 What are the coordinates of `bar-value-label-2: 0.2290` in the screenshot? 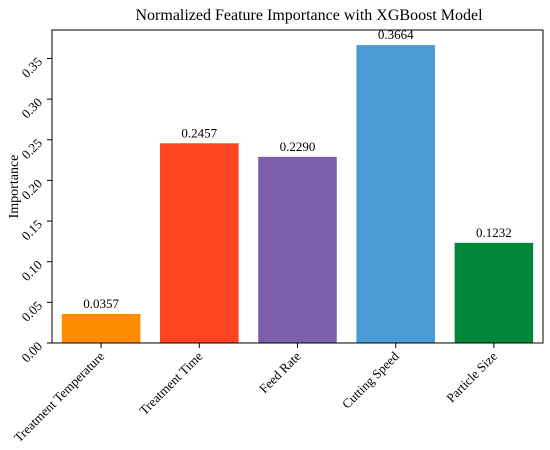 It's located at (298, 146).